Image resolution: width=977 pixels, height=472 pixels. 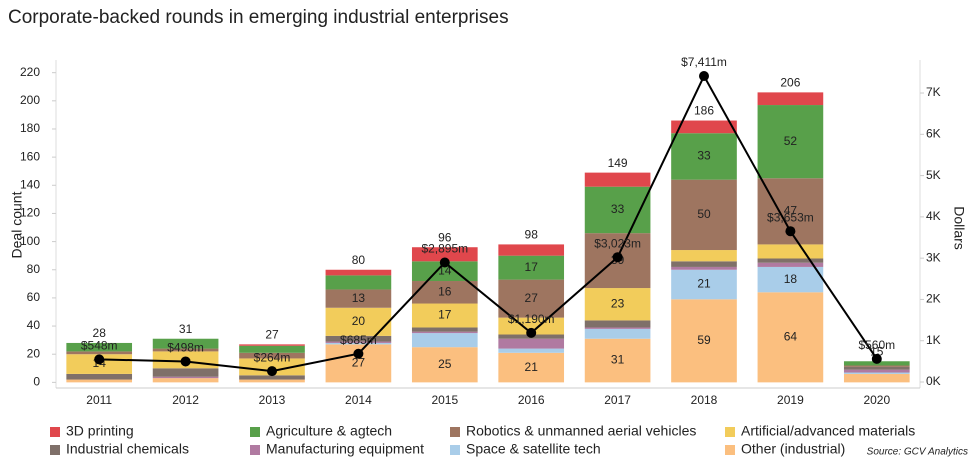 I want to click on y2-tick-label: 2K, so click(x=933, y=299).